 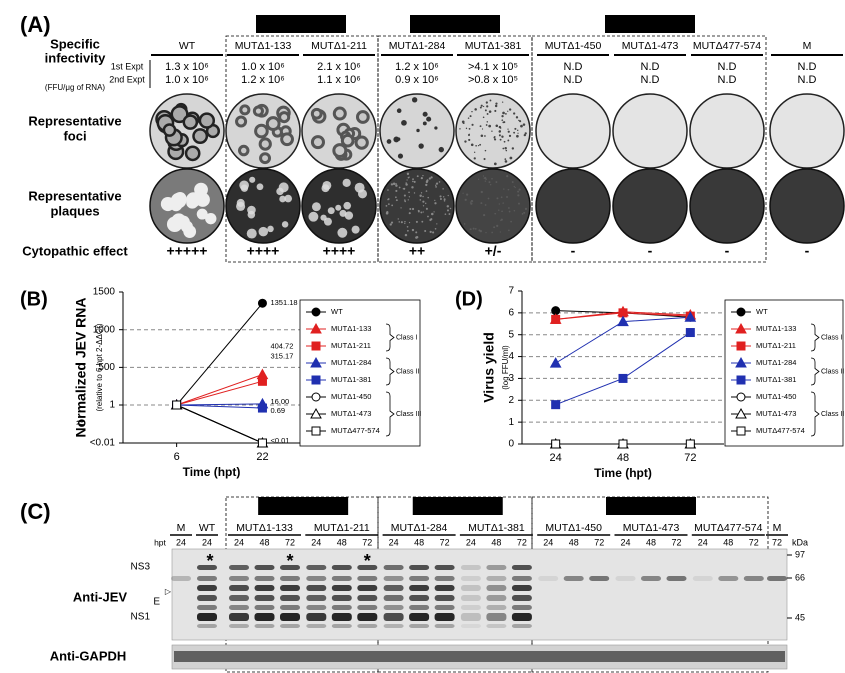 What do you see at coordinates (351, 396) in the screenshot?
I see `legend-label: MUTΔ1-450` at bounding box center [351, 396].